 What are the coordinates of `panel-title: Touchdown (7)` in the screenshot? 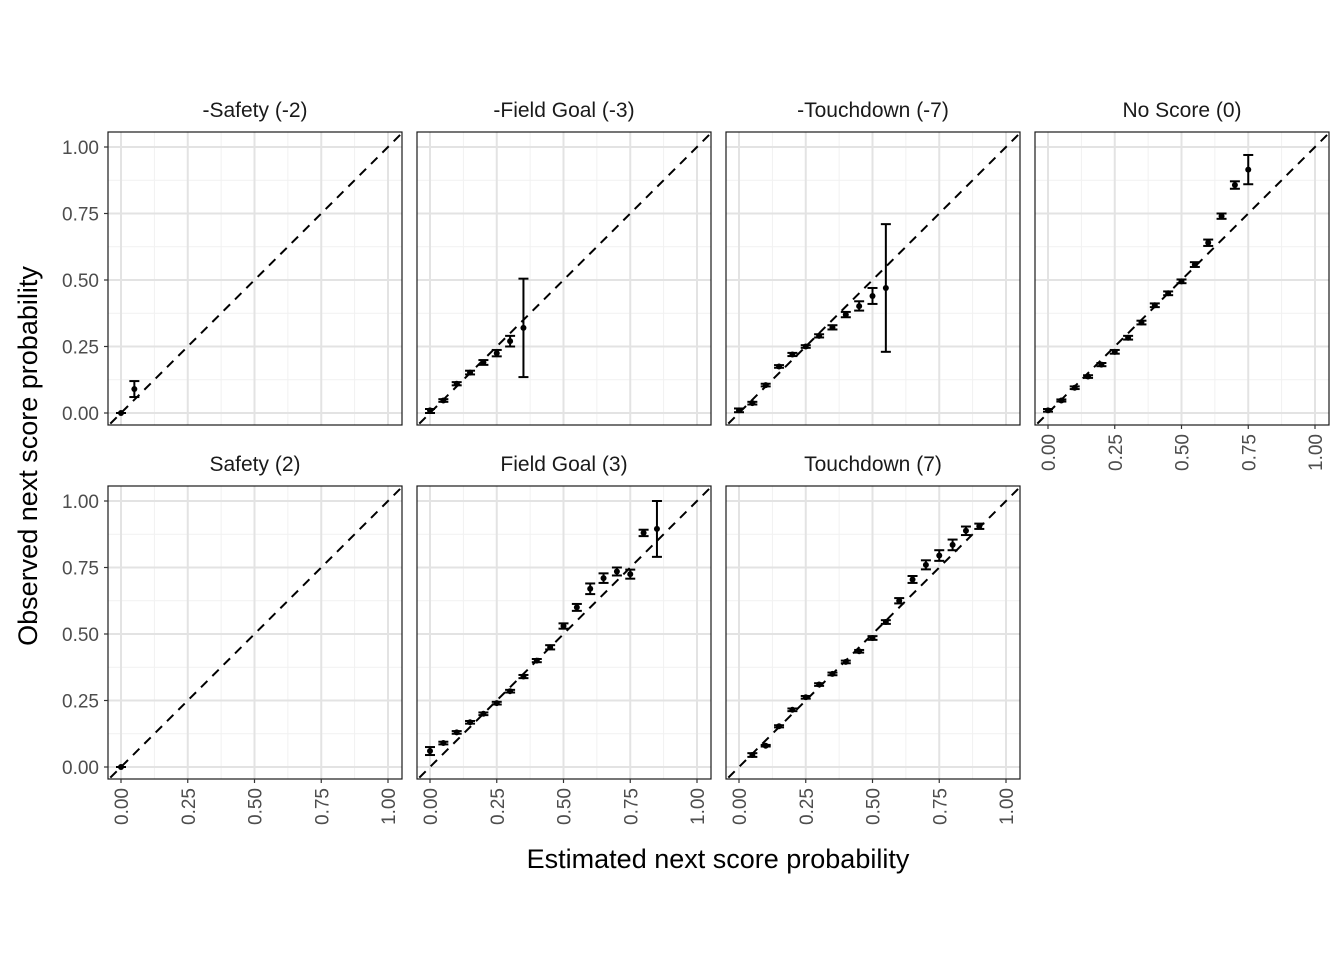 It's located at (873, 464).